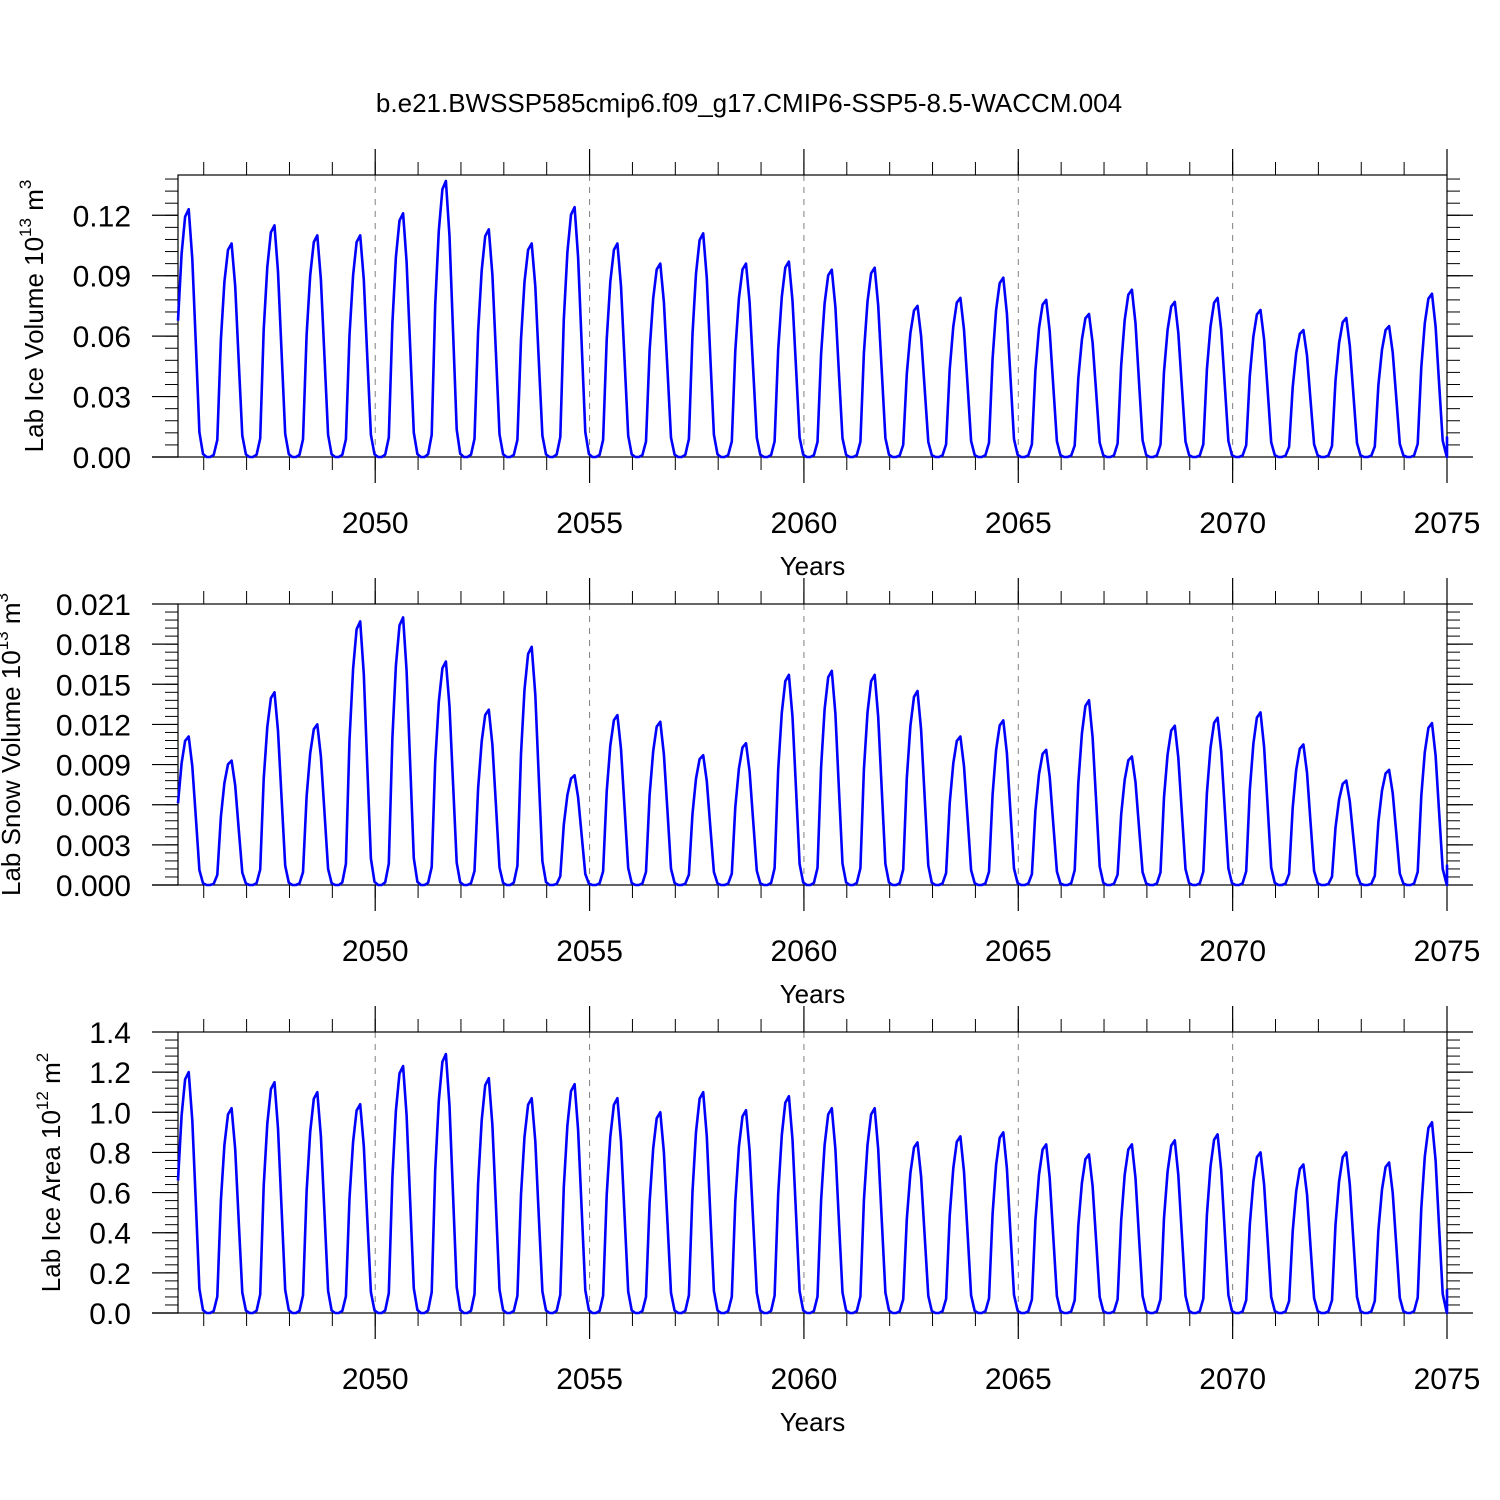 This screenshot has height=1500, width=1500. Describe the element at coordinates (93, 645) in the screenshot. I see `y-tick-label: 0.018` at that location.